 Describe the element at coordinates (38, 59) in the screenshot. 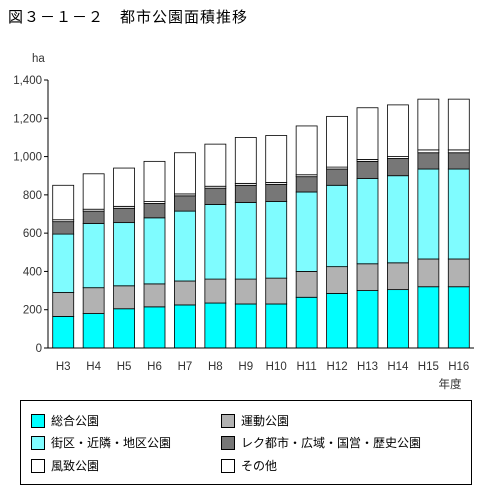

I see `y-axis-label: ha` at that location.